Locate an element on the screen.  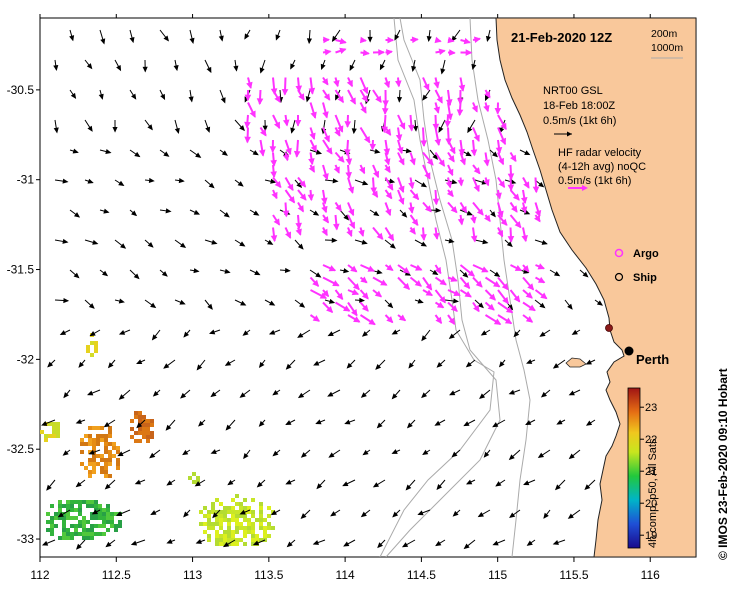
contour-200m is located at coordinates (500, 287).